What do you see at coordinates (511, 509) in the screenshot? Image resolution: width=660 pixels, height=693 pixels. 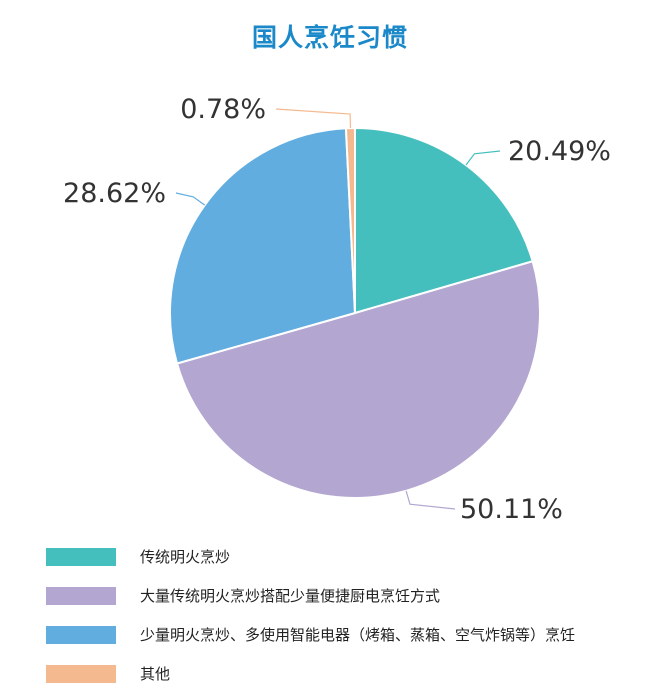 I see `data-label-2: 50.11%` at bounding box center [511, 509].